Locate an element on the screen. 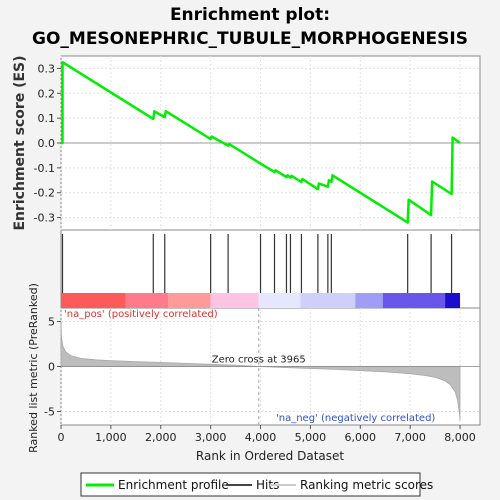  es-y-ticks: 0.3 0.2 0.1 0.0 -0.1 -0.2 -0.3 is located at coordinates (47, 143).